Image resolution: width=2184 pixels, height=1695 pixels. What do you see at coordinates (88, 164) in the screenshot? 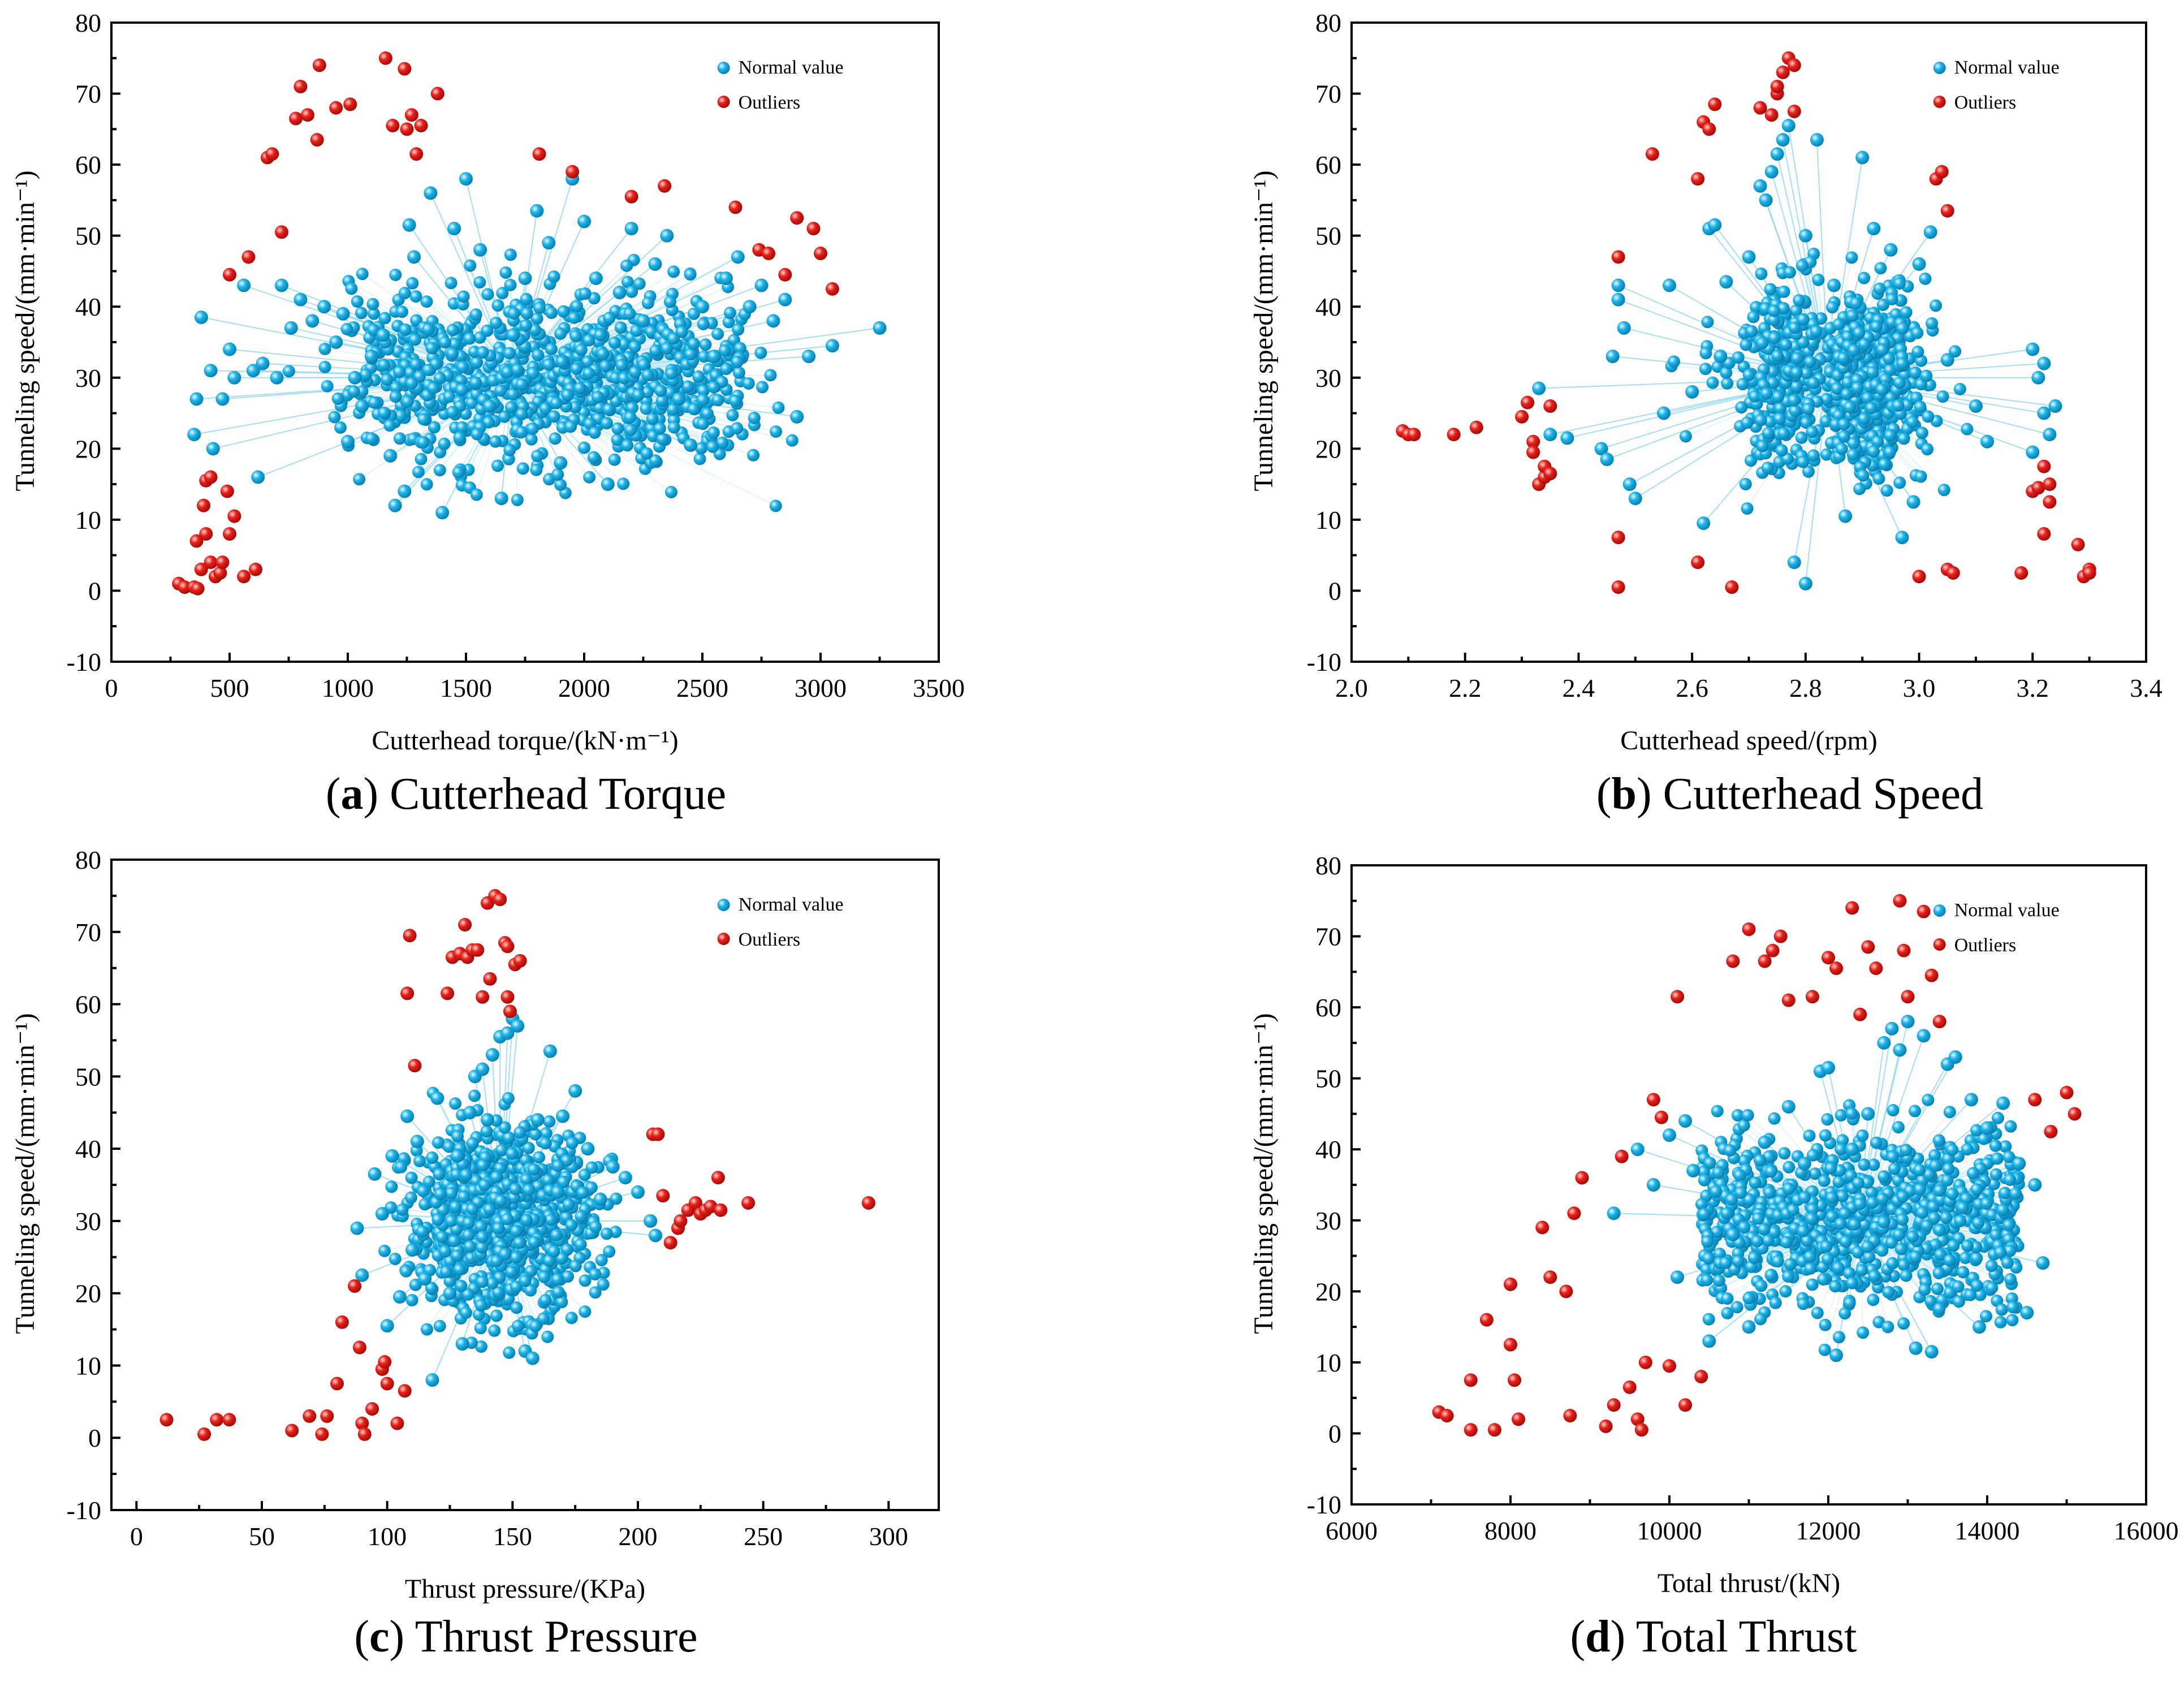
I see `y-tick-label: 60` at bounding box center [88, 164].